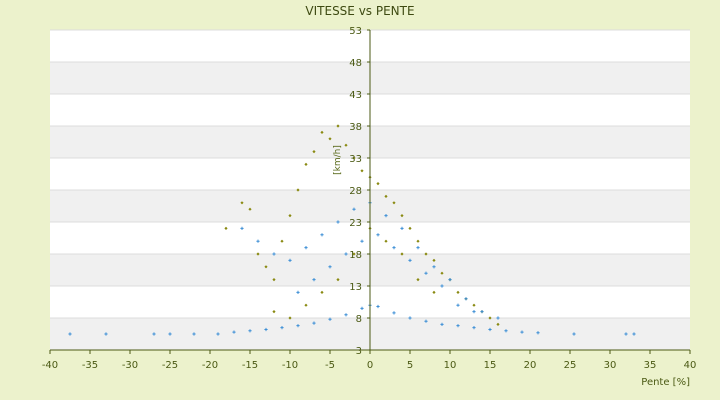  Describe the element at coordinates (359, 319) in the screenshot. I see `y-tick-label: 8` at that location.